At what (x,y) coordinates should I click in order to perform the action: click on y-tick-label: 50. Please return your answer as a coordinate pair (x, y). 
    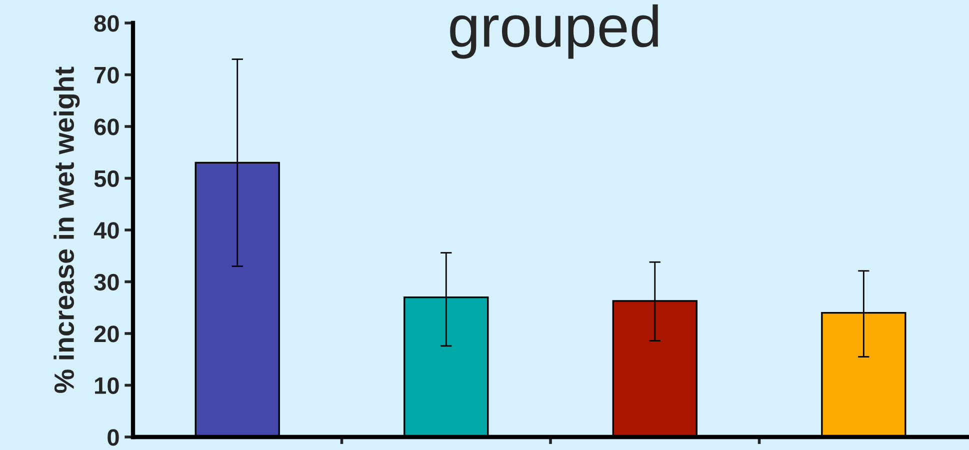
    Looking at the image, I should click on (106, 179).